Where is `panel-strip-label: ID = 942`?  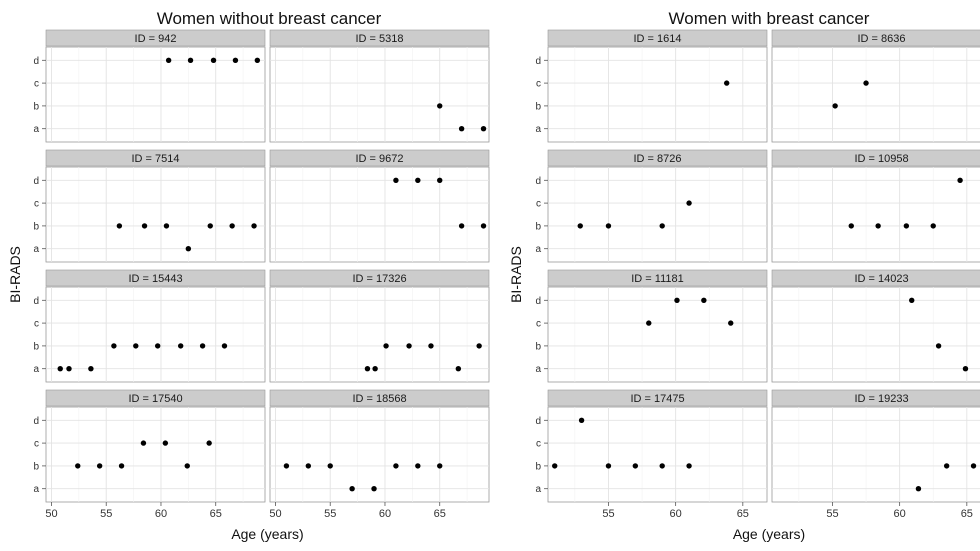
panel-strip-label: ID = 942 is located at coordinates (156, 39).